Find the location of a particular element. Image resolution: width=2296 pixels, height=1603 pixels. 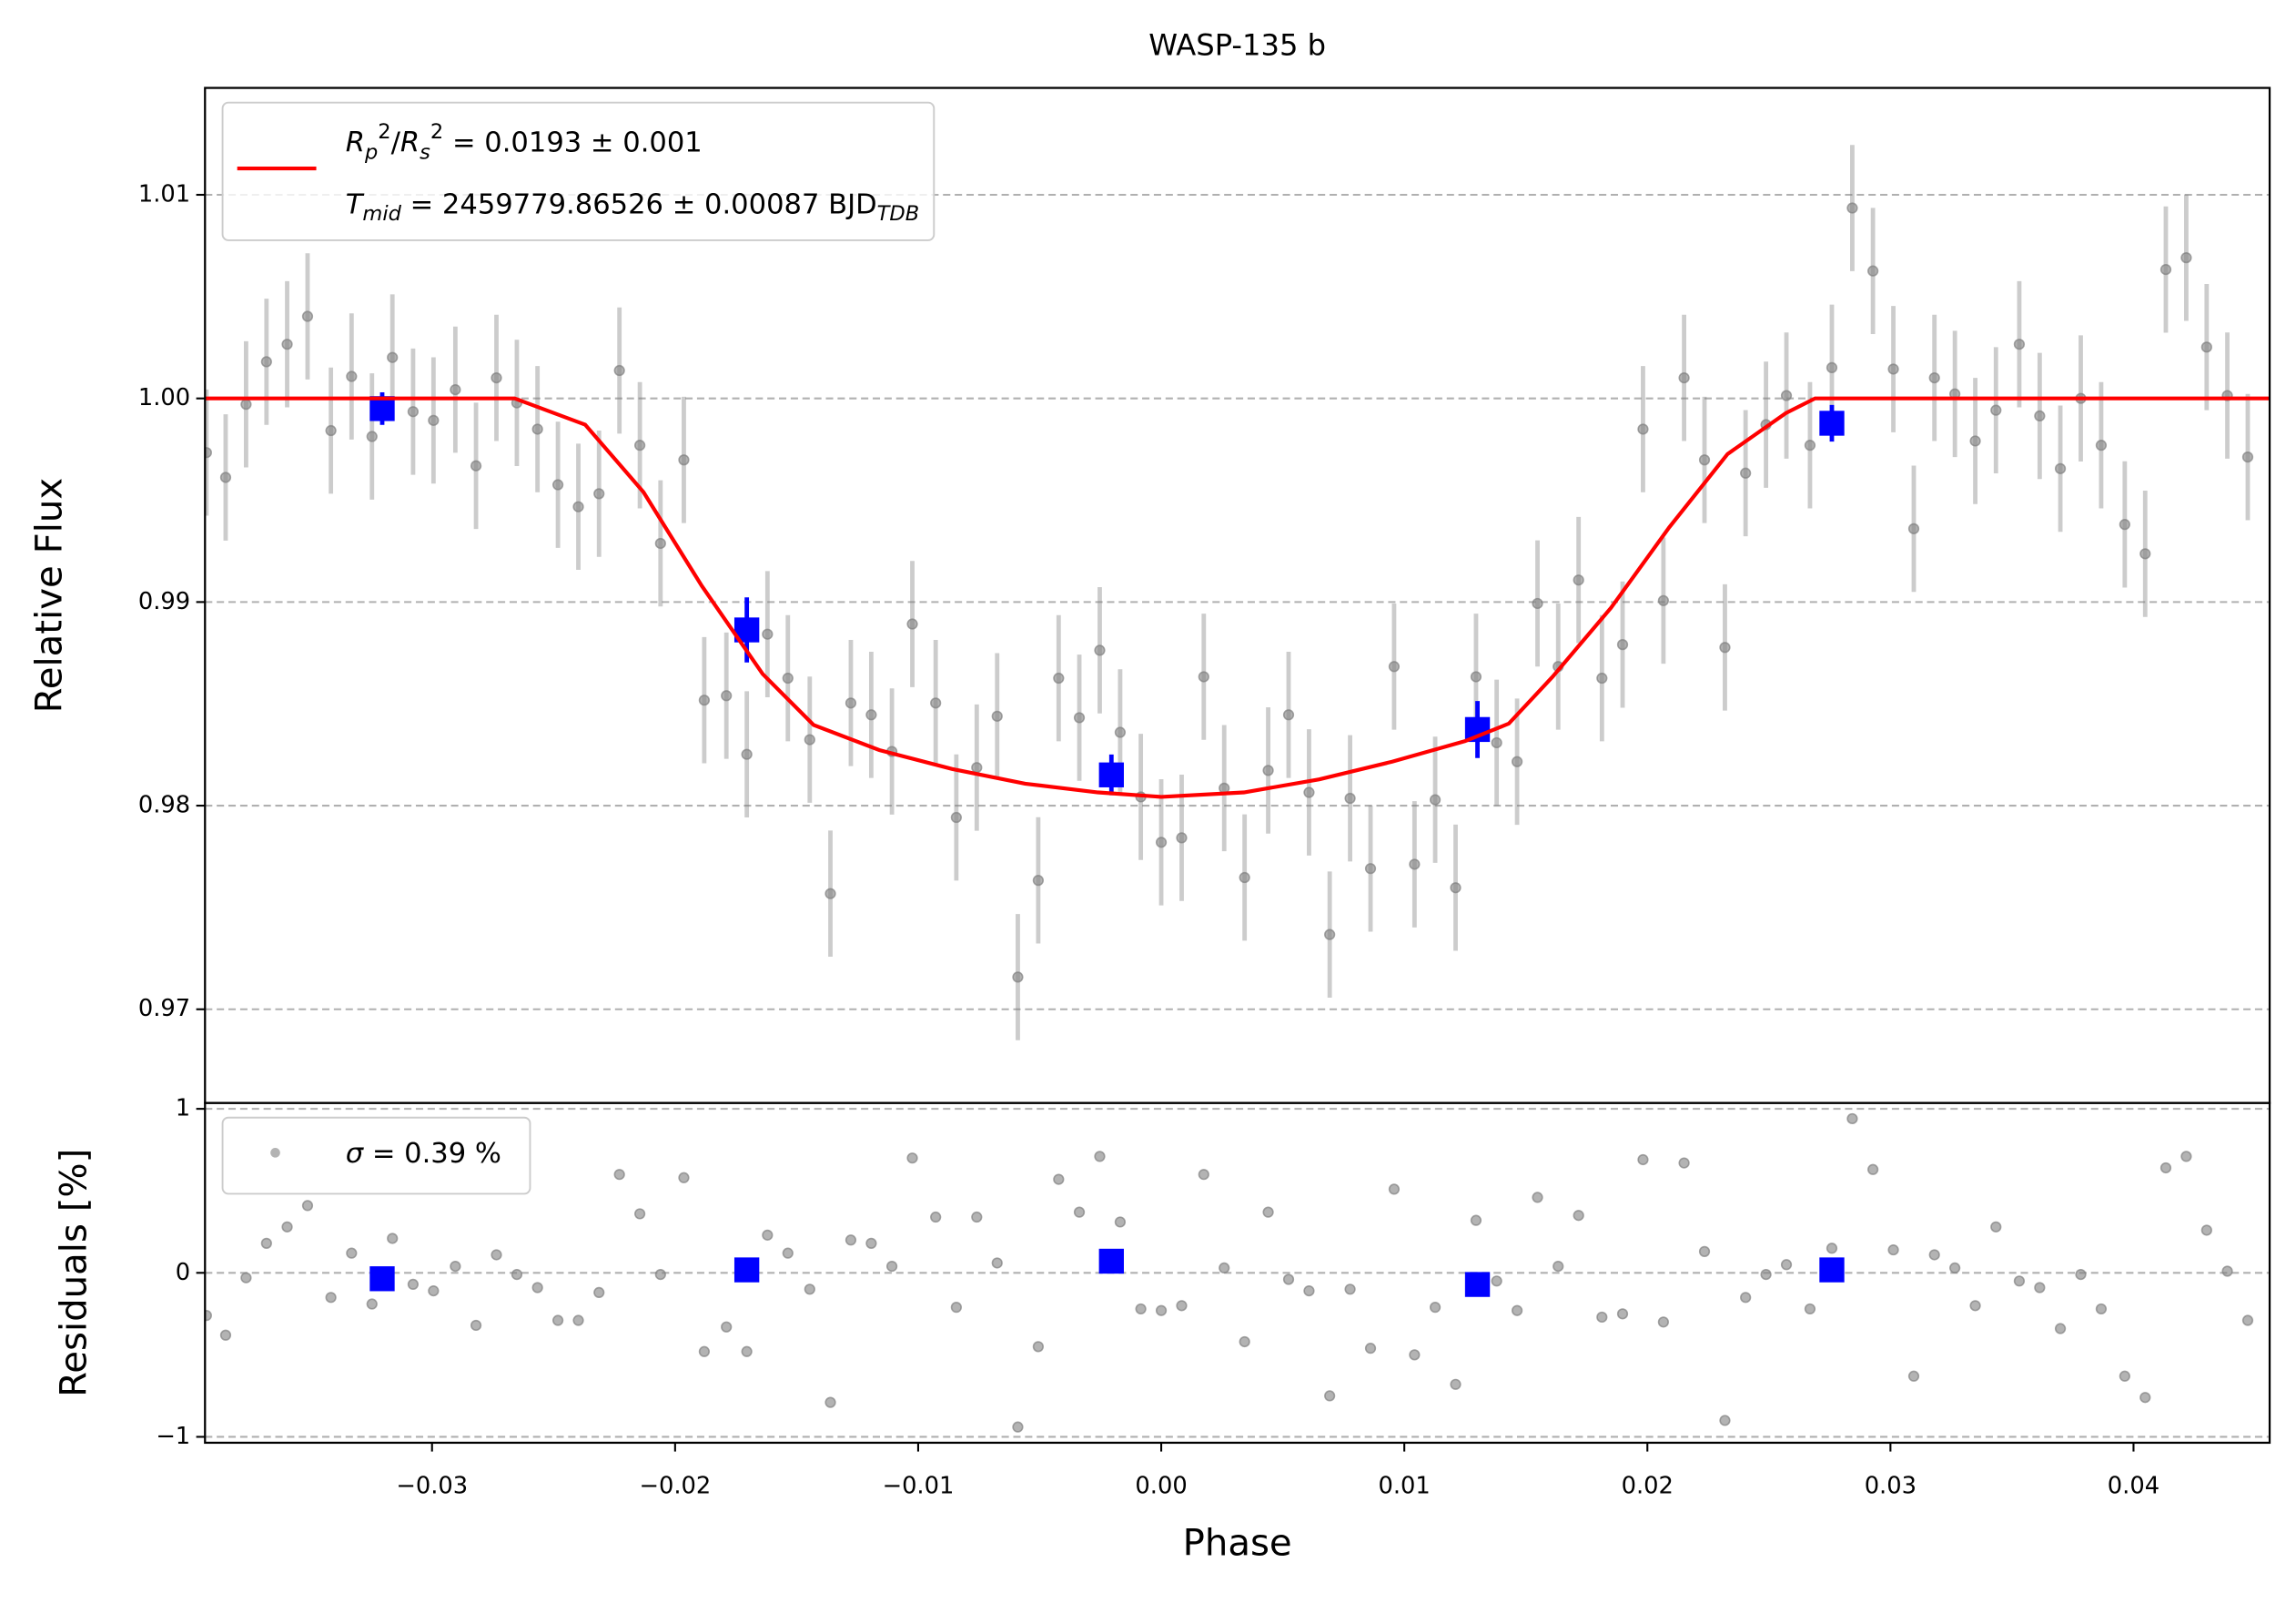

legend-text: 2 is located at coordinates (437, 131).